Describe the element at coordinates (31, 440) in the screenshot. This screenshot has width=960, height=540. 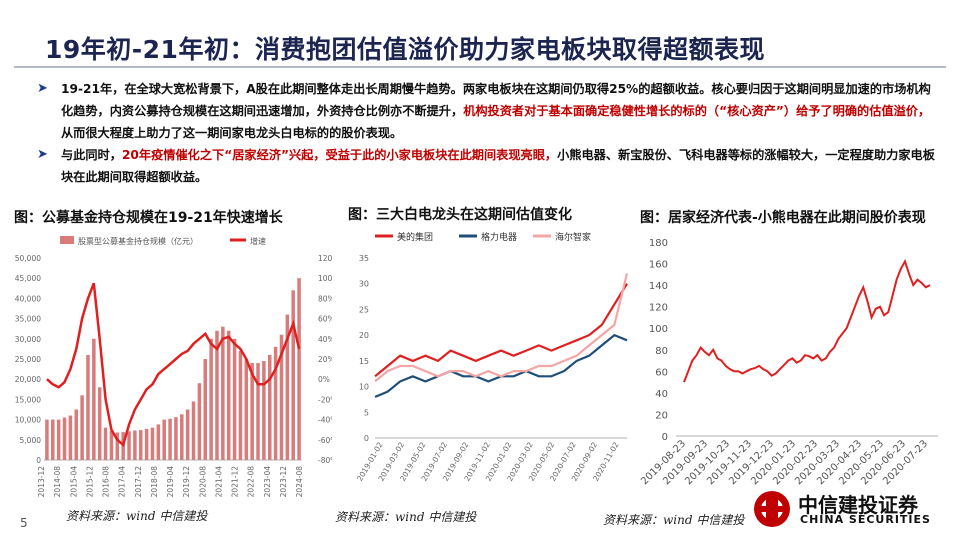
I see `left-tick-label: 5,000` at that location.